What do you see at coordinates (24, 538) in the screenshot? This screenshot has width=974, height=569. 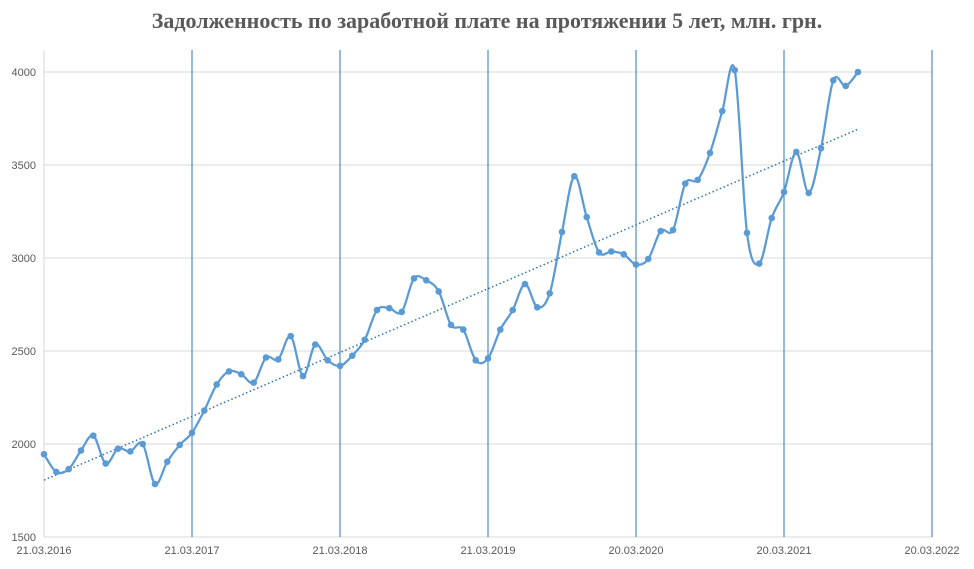 I see `y-tick-label: 1500` at bounding box center [24, 538].